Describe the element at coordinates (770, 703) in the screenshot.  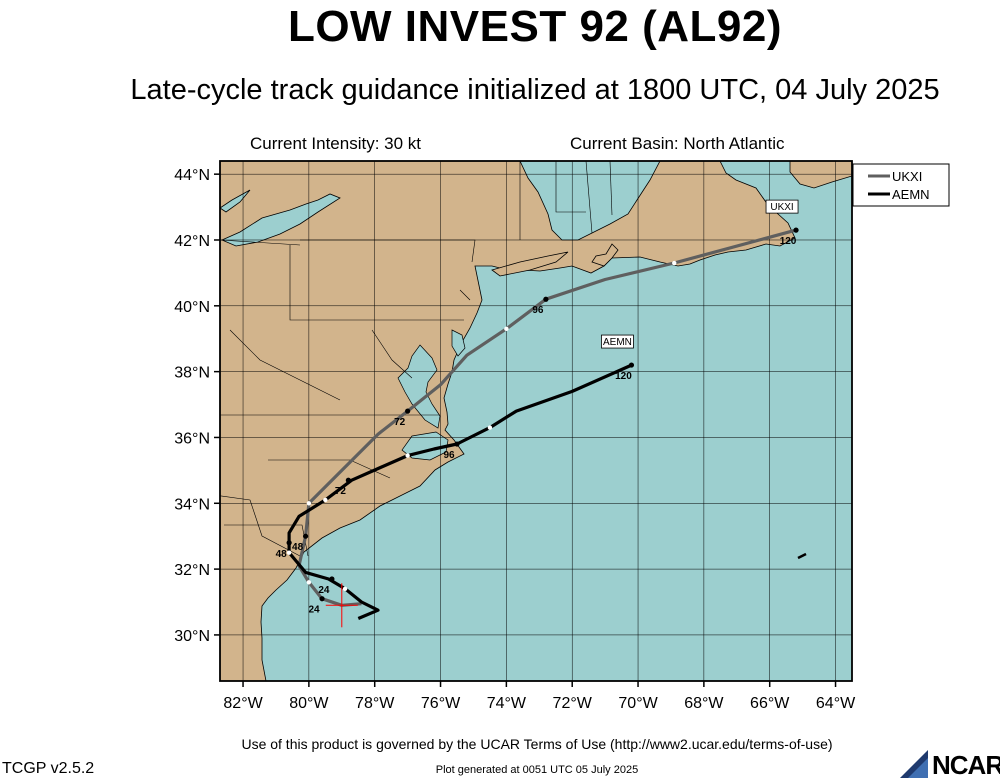
I see `lon-tick-label: 66°W` at that location.